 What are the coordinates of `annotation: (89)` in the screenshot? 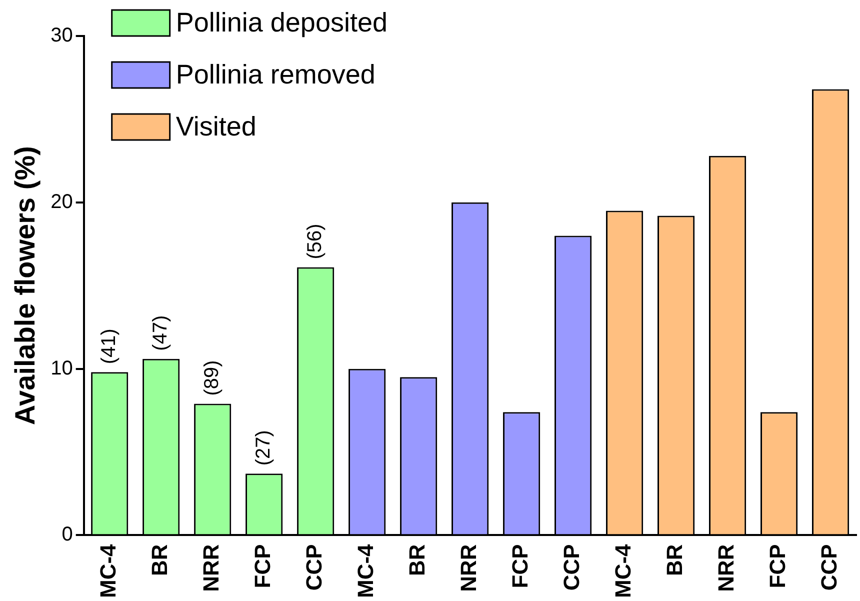 It's located at (212, 378).